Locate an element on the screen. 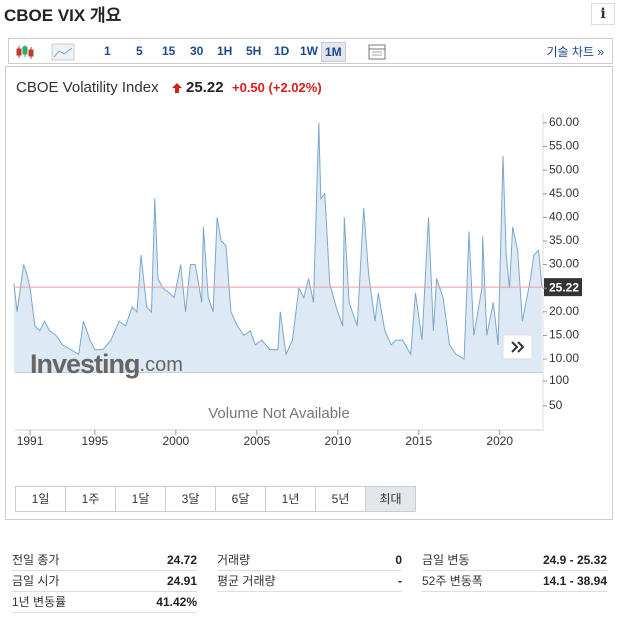 The height and width of the screenshot is (619, 619). stat-value: 0 is located at coordinates (398, 560).